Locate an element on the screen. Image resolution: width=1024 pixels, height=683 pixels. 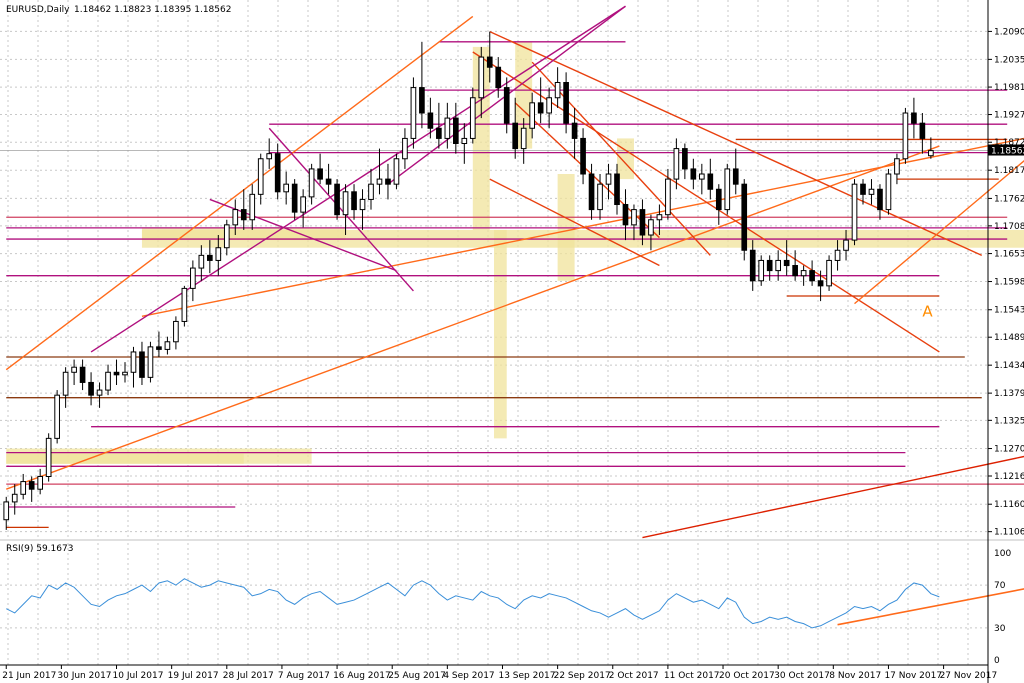
price-tick-label-6: 1.17620 is located at coordinates (1009, 199).